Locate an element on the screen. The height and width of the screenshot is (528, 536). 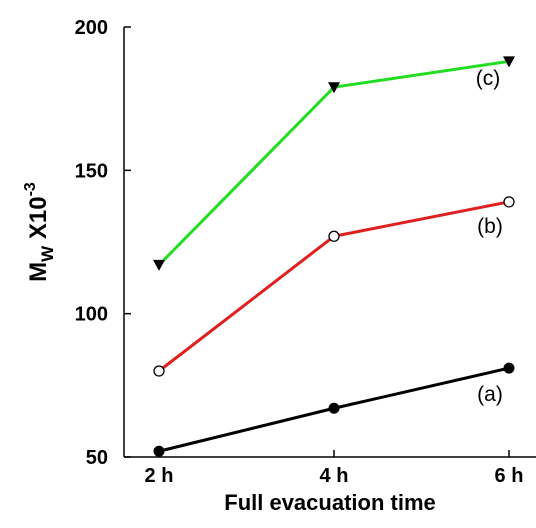
y-axis-title-subscript: W is located at coordinates (47, 253).